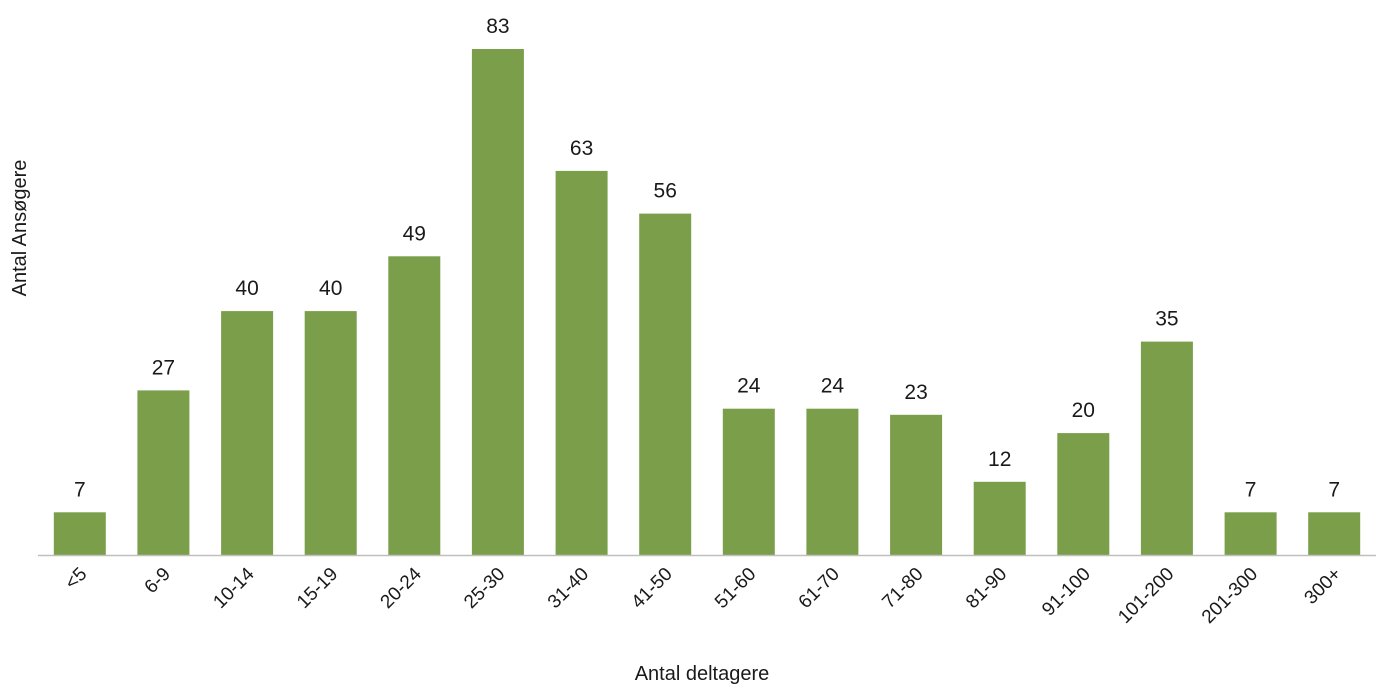 This screenshot has width=1376, height=686. Describe the element at coordinates (1251, 489) in the screenshot. I see `data-label-14: 7` at that location.